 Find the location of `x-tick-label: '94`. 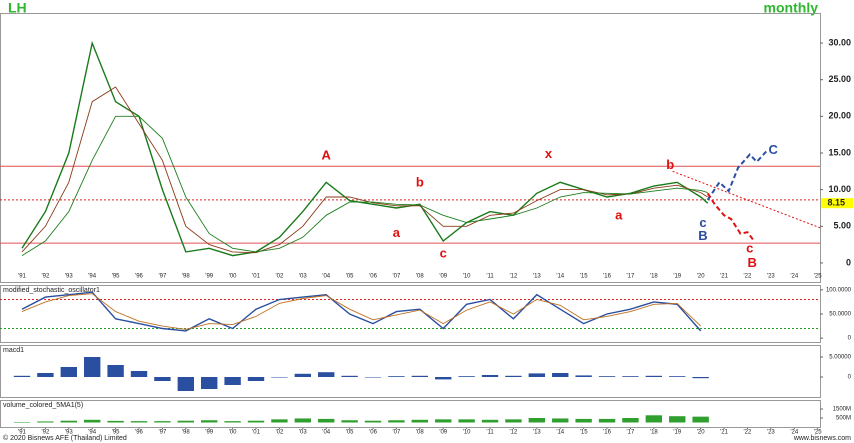

x-tick-label: '94 is located at coordinates (92, 277).